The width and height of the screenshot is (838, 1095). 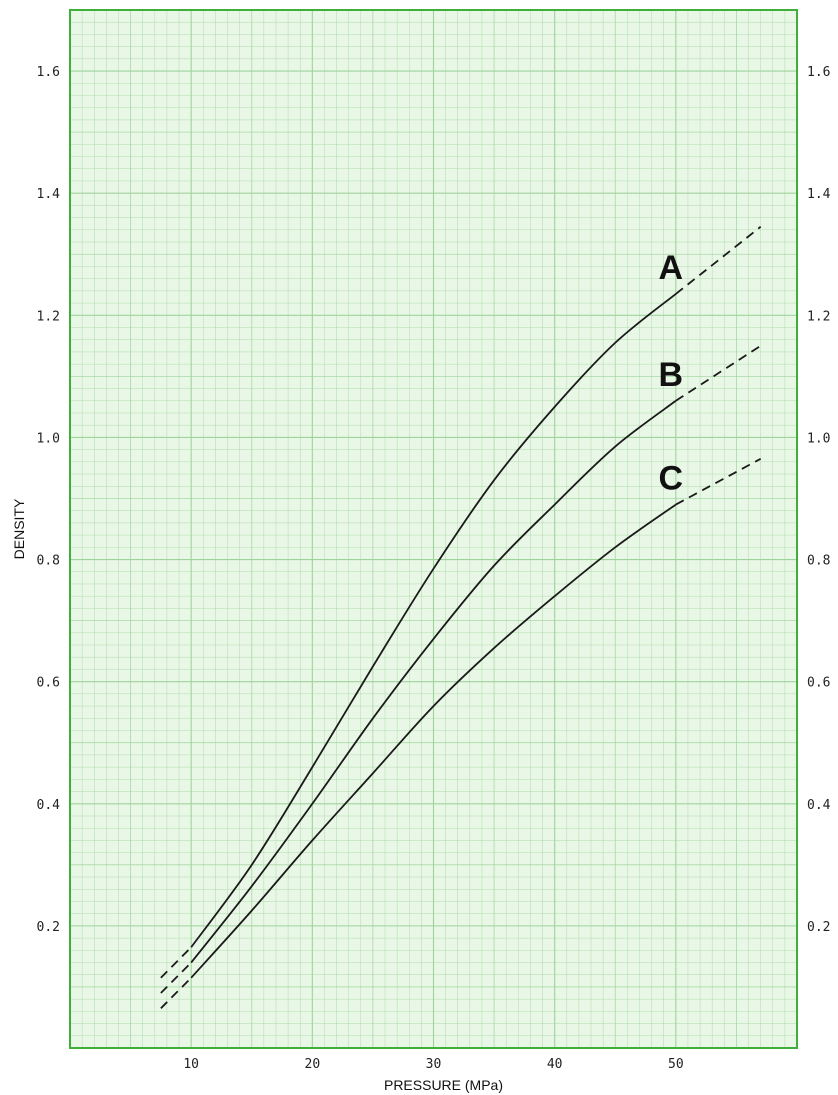 What do you see at coordinates (671, 268) in the screenshot?
I see `curve-label-a: A` at bounding box center [671, 268].